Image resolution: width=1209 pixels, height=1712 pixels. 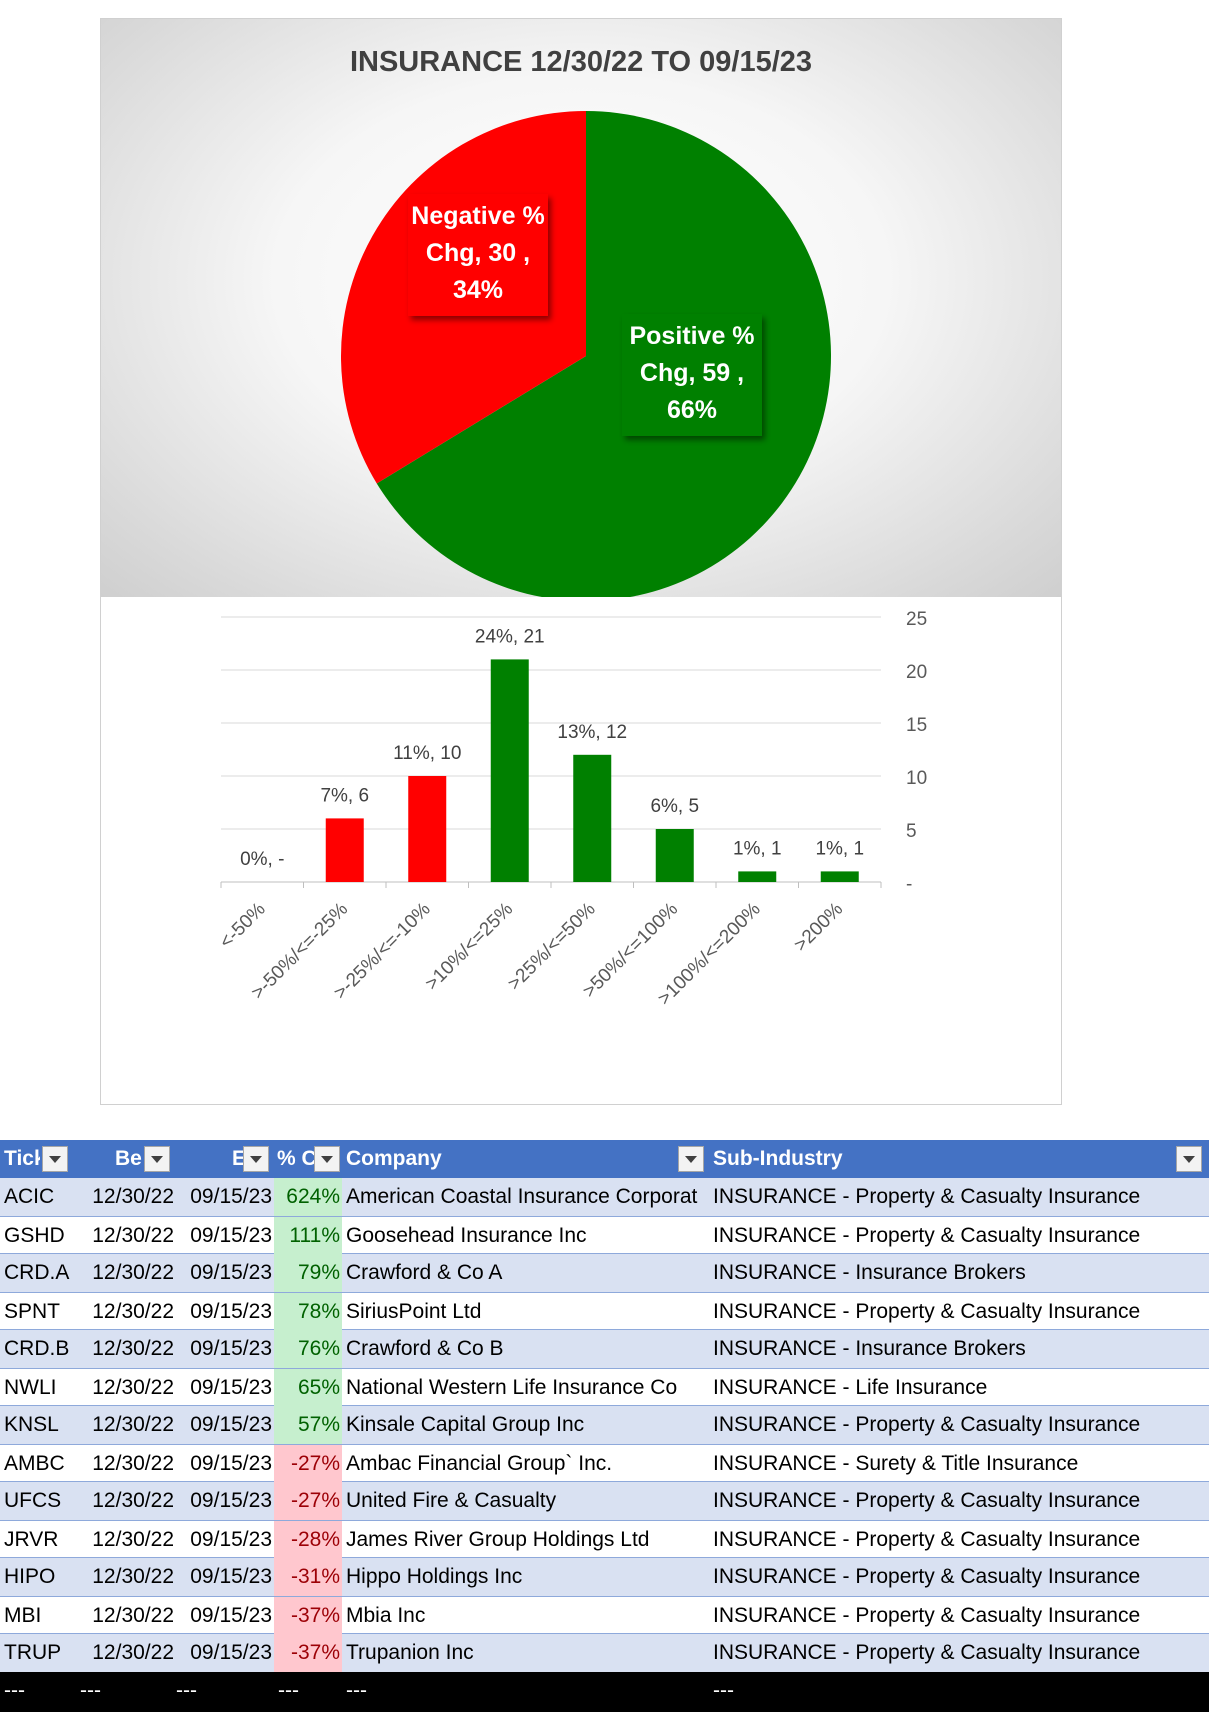 What do you see at coordinates (592, 732) in the screenshot?
I see `bar-data-label: 13%, 12` at bounding box center [592, 732].